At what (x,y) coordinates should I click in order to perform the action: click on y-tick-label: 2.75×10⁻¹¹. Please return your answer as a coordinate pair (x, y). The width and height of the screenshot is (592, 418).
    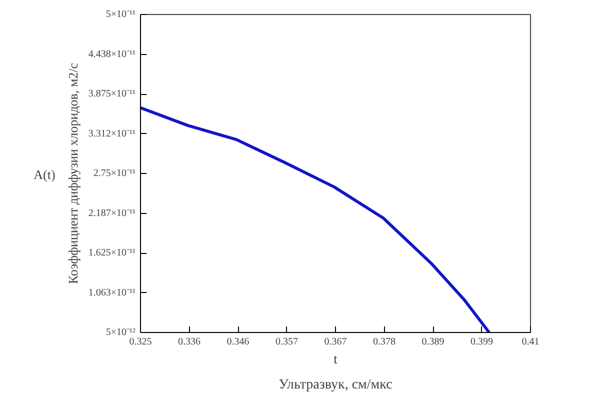
    Looking at the image, I should click on (114, 173).